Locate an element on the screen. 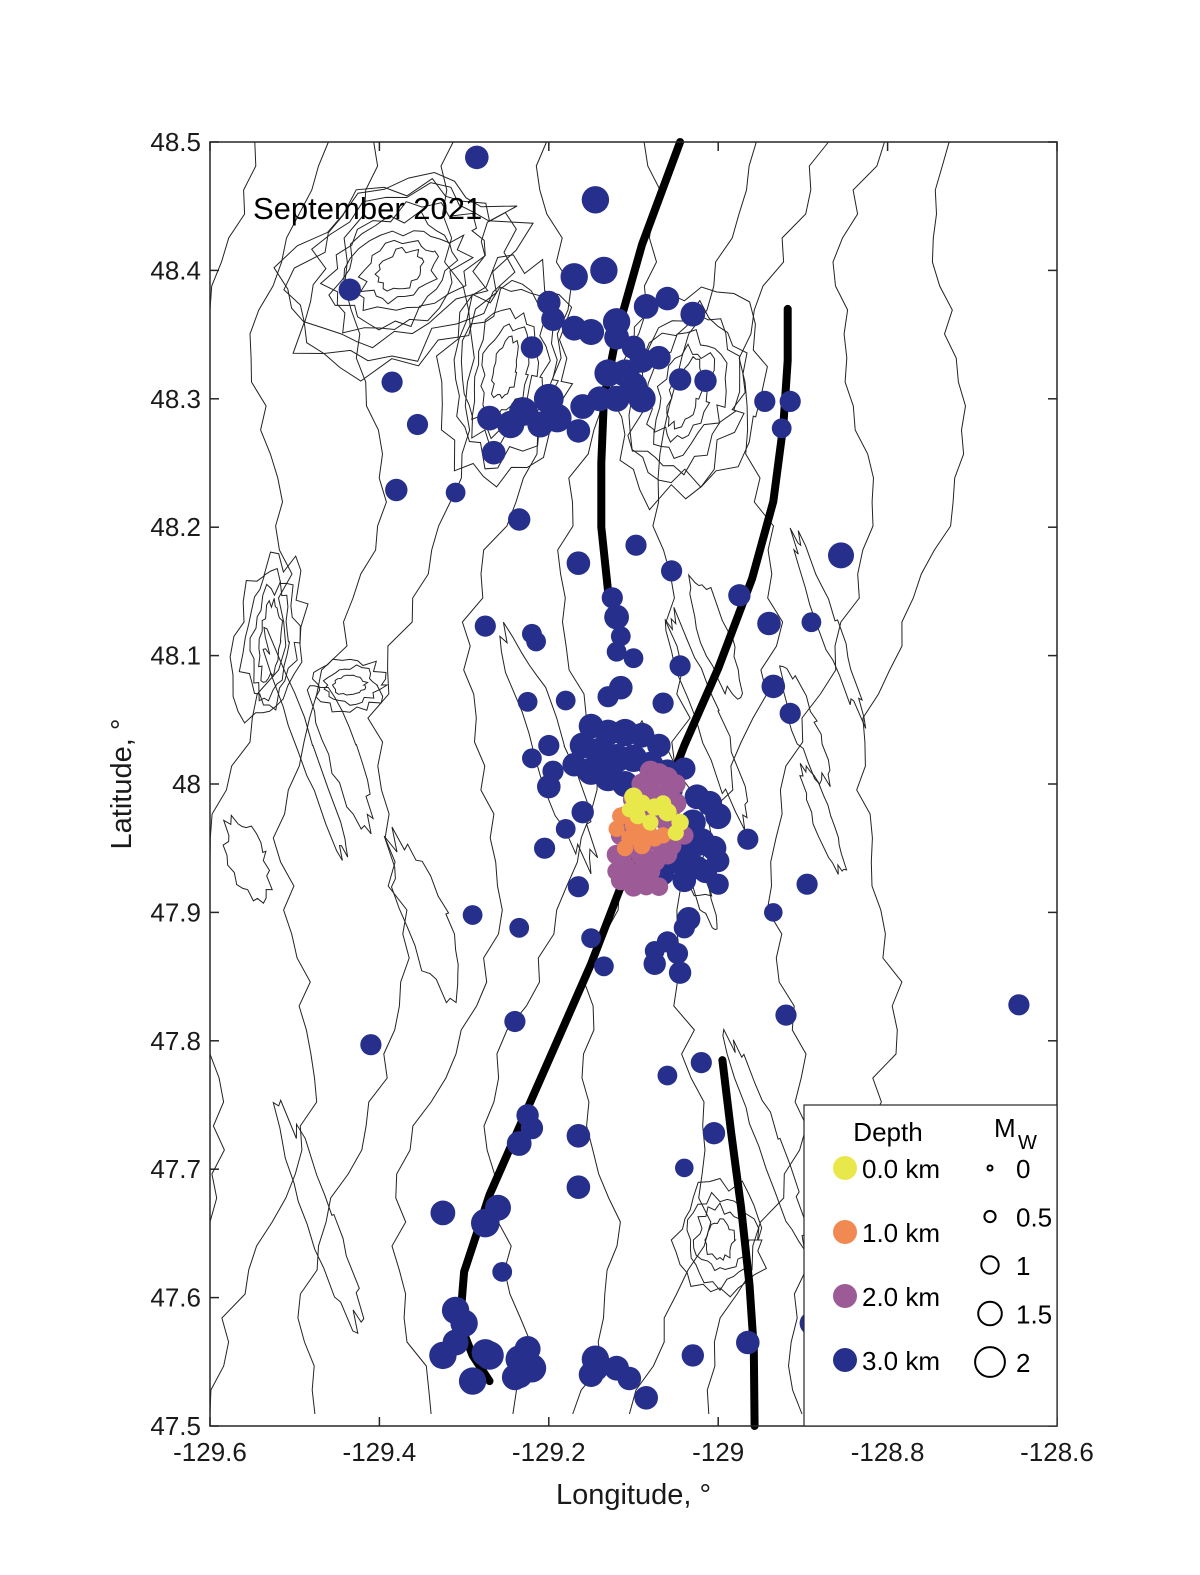 This screenshot has width=1200, height=1575. legend-depth-label: 3.0 km is located at coordinates (901, 1361).